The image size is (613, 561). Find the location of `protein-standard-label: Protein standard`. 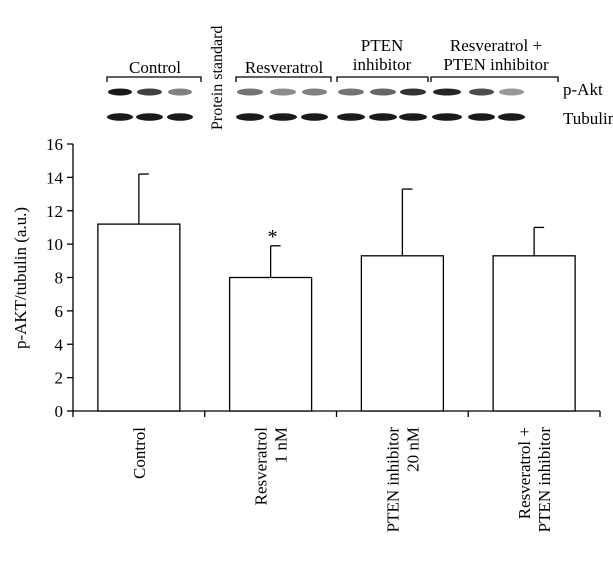

protein-standard-label: Protein standard is located at coordinates (217, 78).